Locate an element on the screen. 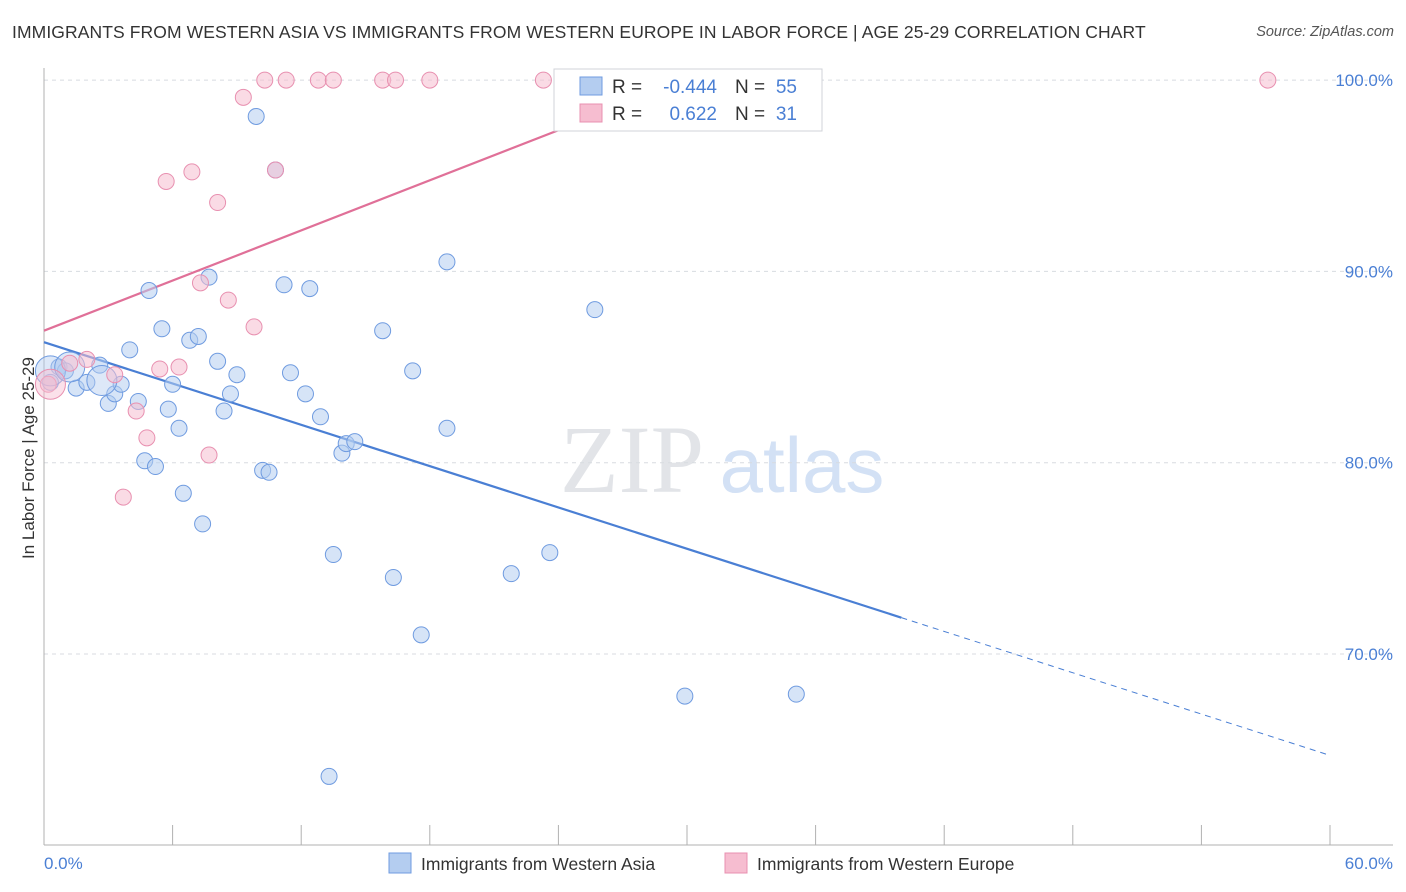  series-legend-swatch-western-asia is located at coordinates (400, 863).